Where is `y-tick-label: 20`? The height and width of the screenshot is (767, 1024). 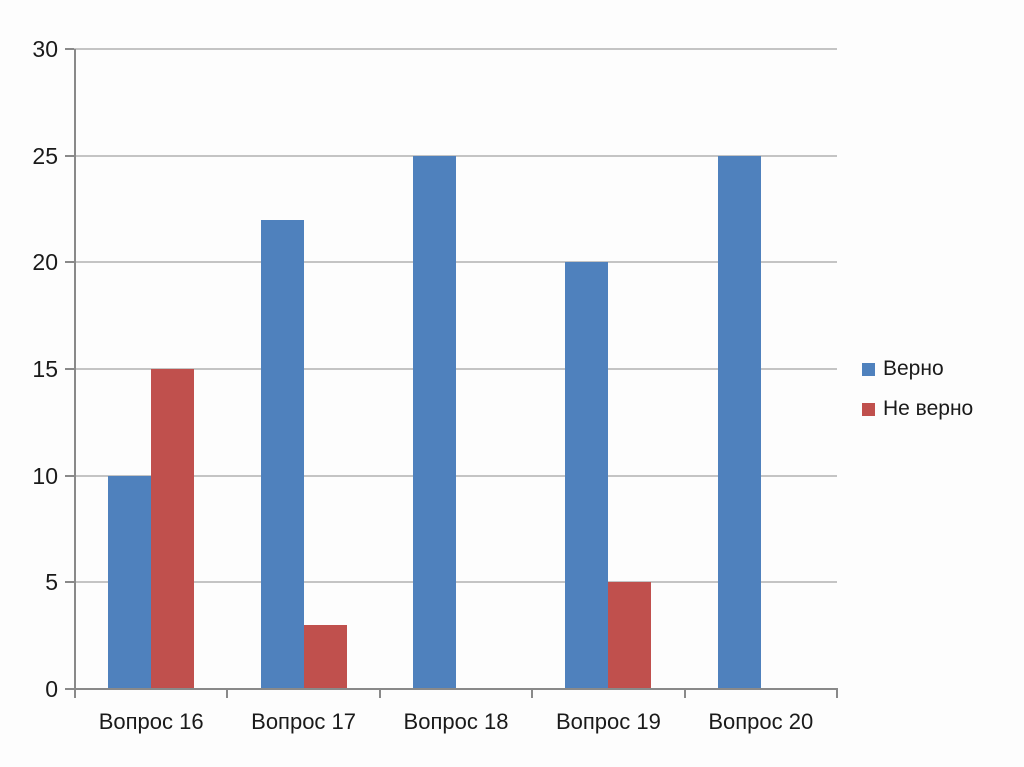 y-tick-label: 20 is located at coordinates (45, 262).